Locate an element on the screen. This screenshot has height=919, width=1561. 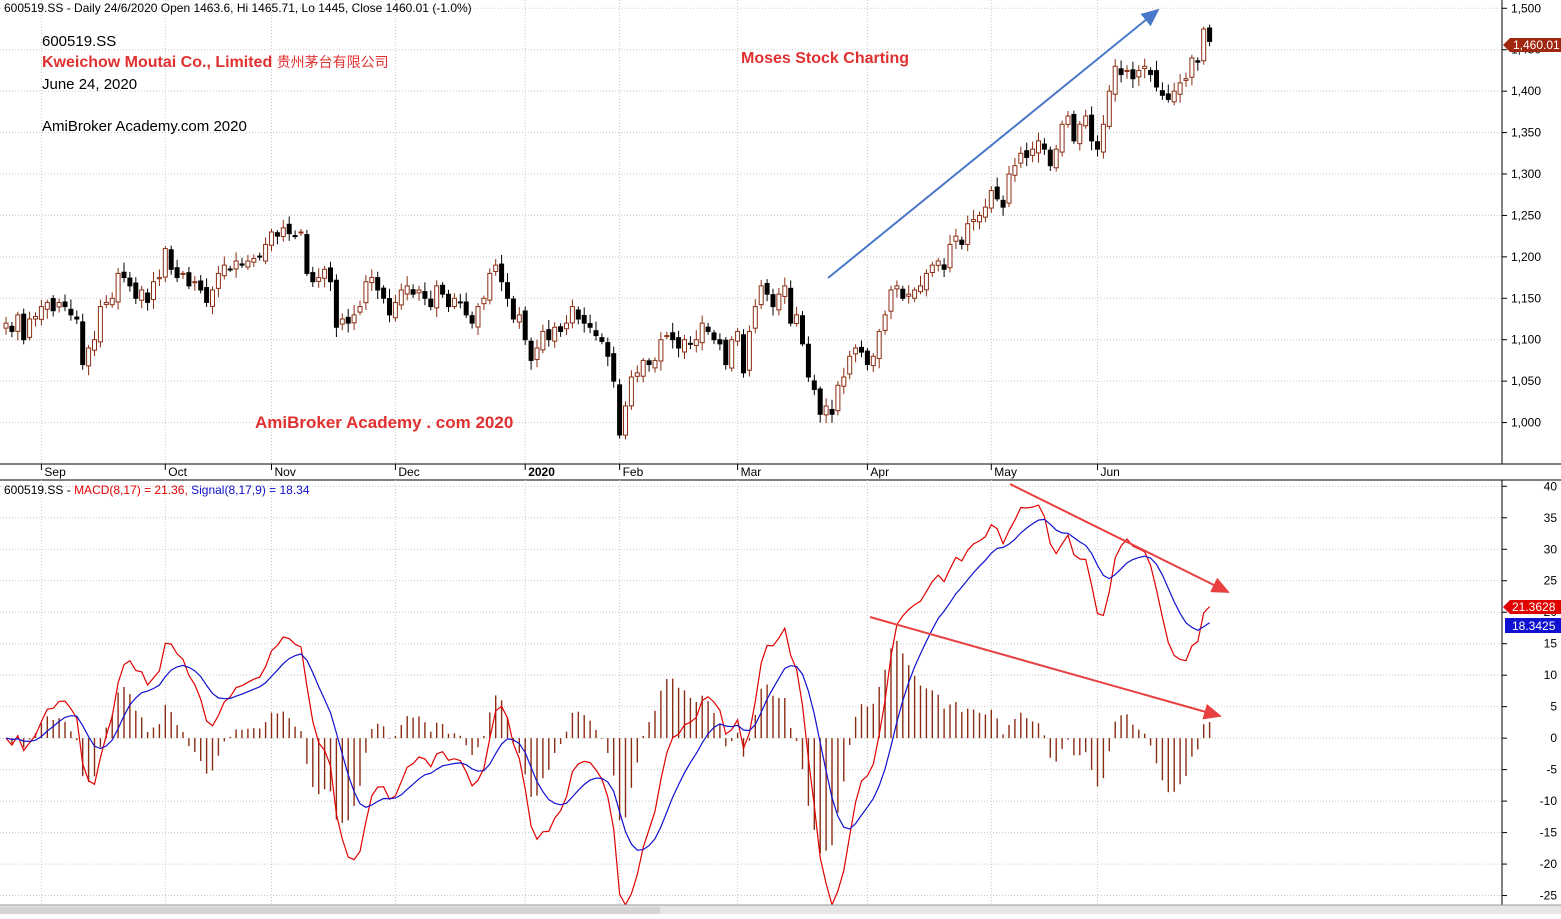
annotation-credit: AmiBroker Academy.com 2020 is located at coordinates (144, 126).